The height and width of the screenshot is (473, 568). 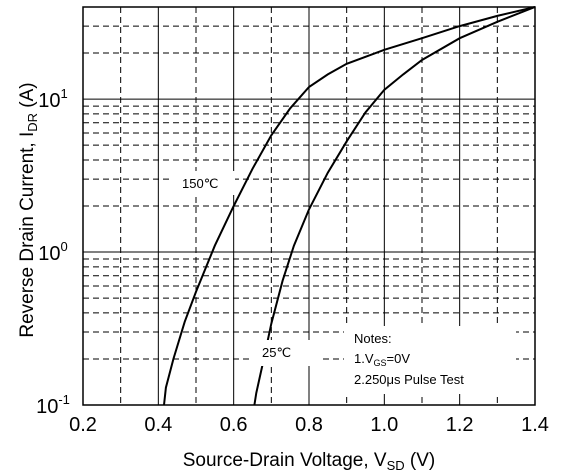 What do you see at coordinates (64, 93) in the screenshot?
I see `y-tick-exponent: 1` at bounding box center [64, 93].